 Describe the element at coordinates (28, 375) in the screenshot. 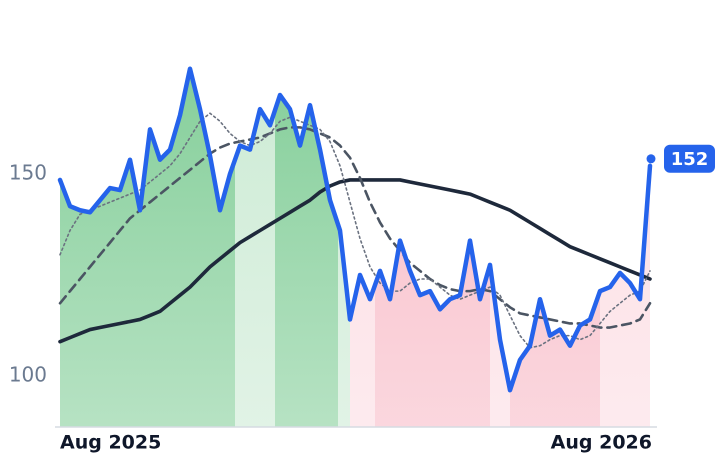

I see `y-tick-label: 100` at that location.